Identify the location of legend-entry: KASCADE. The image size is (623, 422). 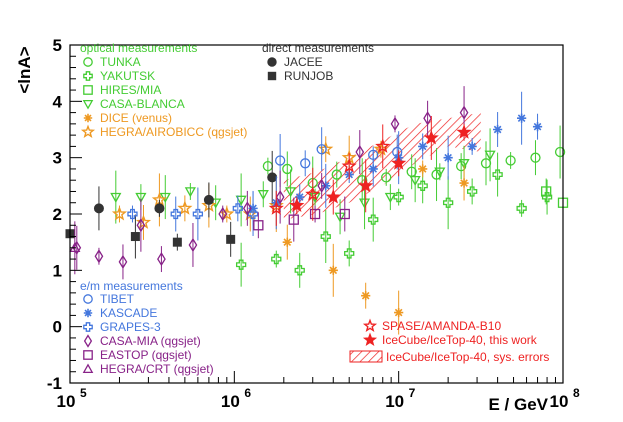
(120, 313).